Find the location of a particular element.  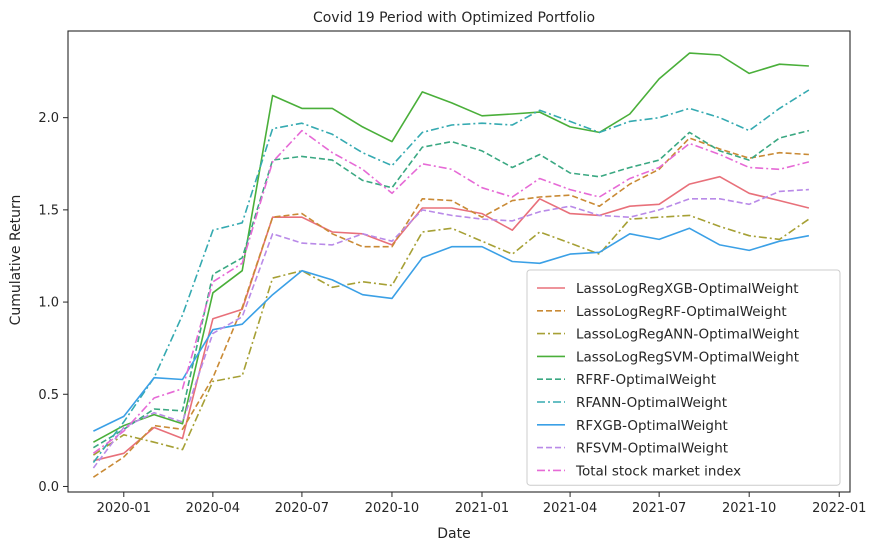

legend-box is located at coordinates (683, 377).